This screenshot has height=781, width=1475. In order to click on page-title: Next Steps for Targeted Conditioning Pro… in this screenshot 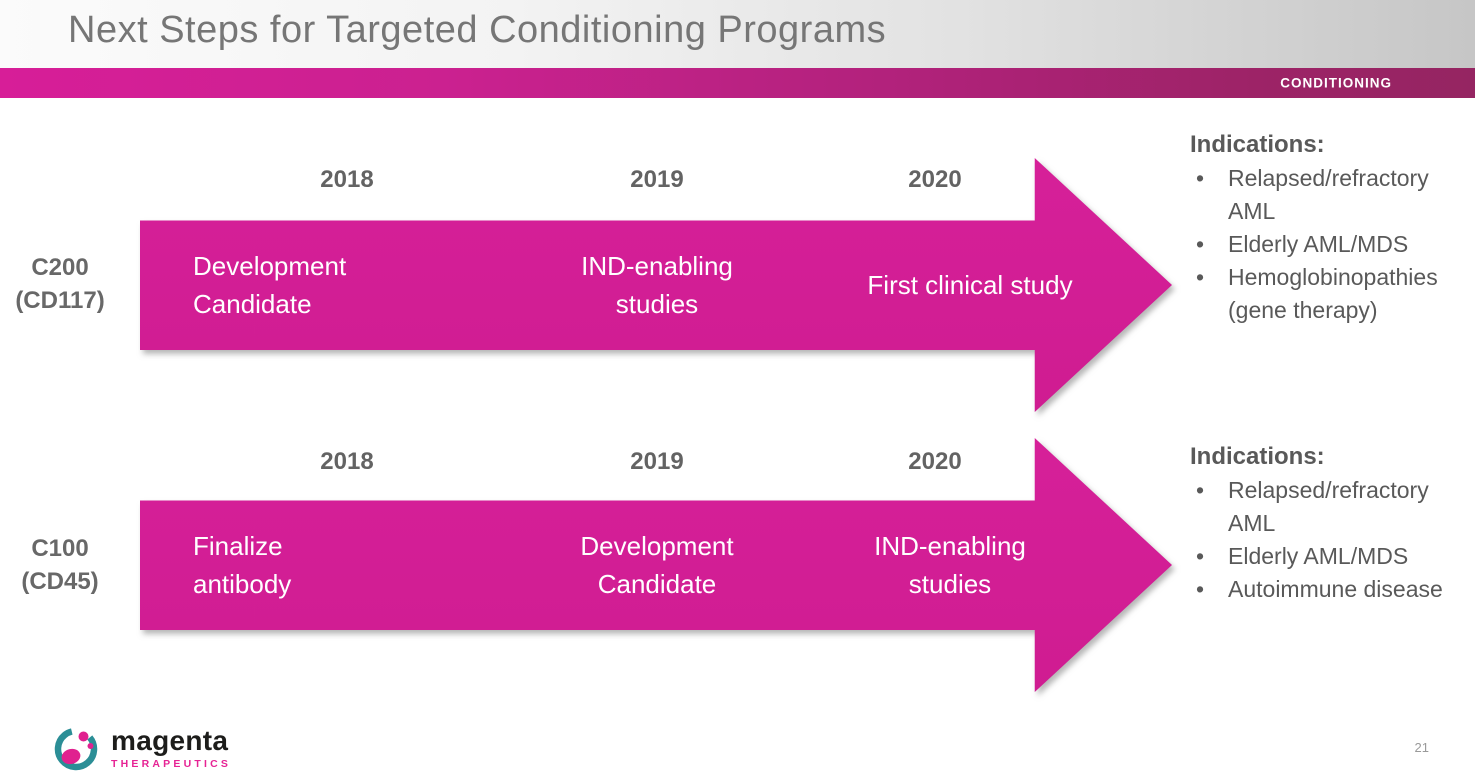, I will do `click(477, 30)`.